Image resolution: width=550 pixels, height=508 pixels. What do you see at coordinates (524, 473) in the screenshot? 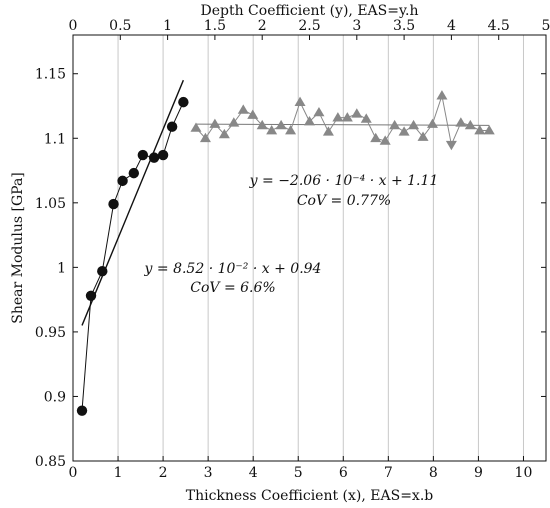
I see `x-tick-label-bottom: 10` at bounding box center [524, 473].